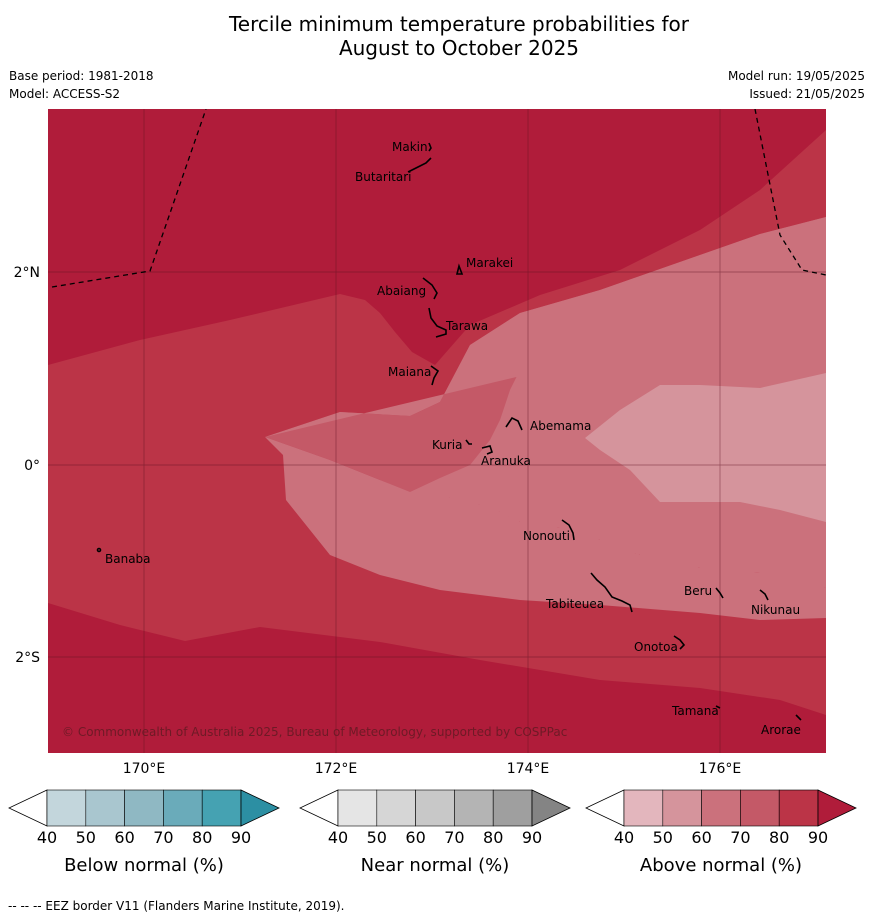  I want to click on colorbar-near-tick: 80, so click(493, 837).